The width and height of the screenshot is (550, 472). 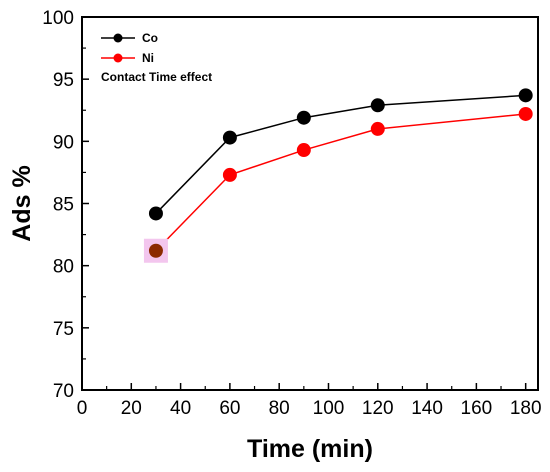 What do you see at coordinates (129, 48) in the screenshot?
I see `legend: Co Ni` at bounding box center [129, 48].